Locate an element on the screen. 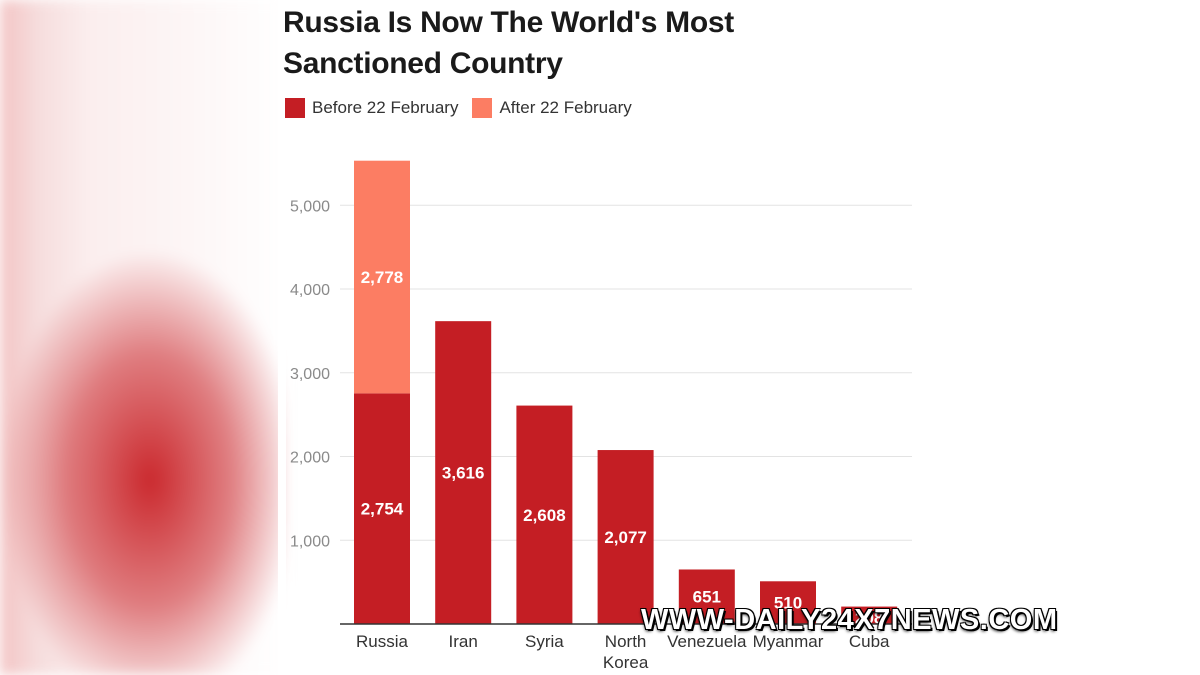  y-tick-label: 1,000 is located at coordinates (310, 541).